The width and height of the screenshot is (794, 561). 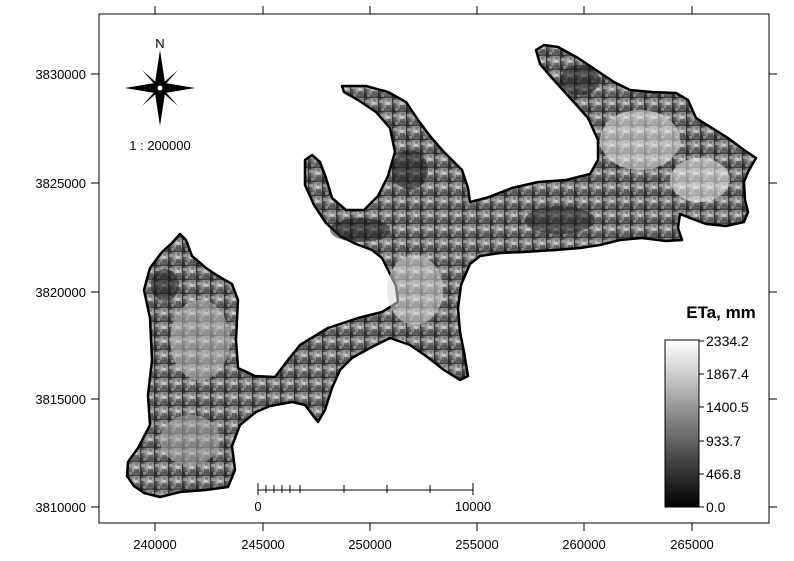 What do you see at coordinates (369, 544) in the screenshot?
I see `x-tick-label: 250000` at bounding box center [369, 544].